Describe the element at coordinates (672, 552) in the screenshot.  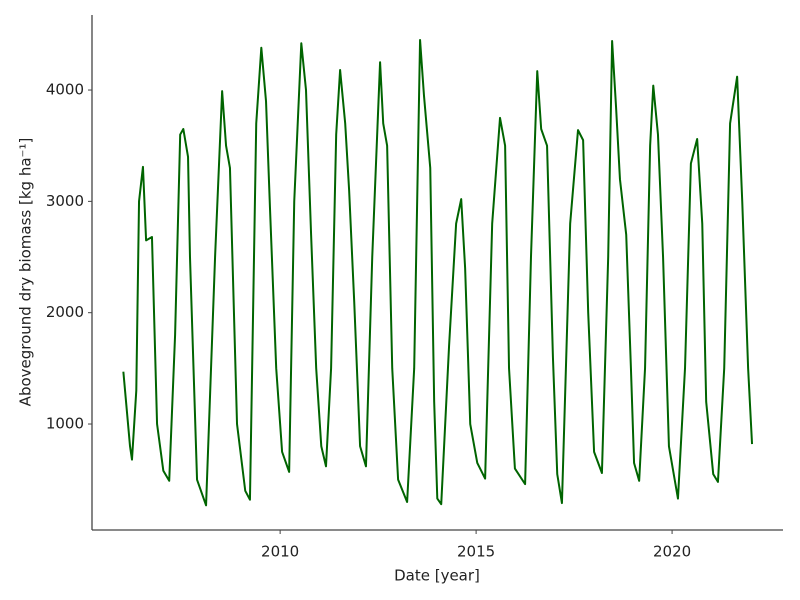
I see `x-tick-label: 2020` at that location.